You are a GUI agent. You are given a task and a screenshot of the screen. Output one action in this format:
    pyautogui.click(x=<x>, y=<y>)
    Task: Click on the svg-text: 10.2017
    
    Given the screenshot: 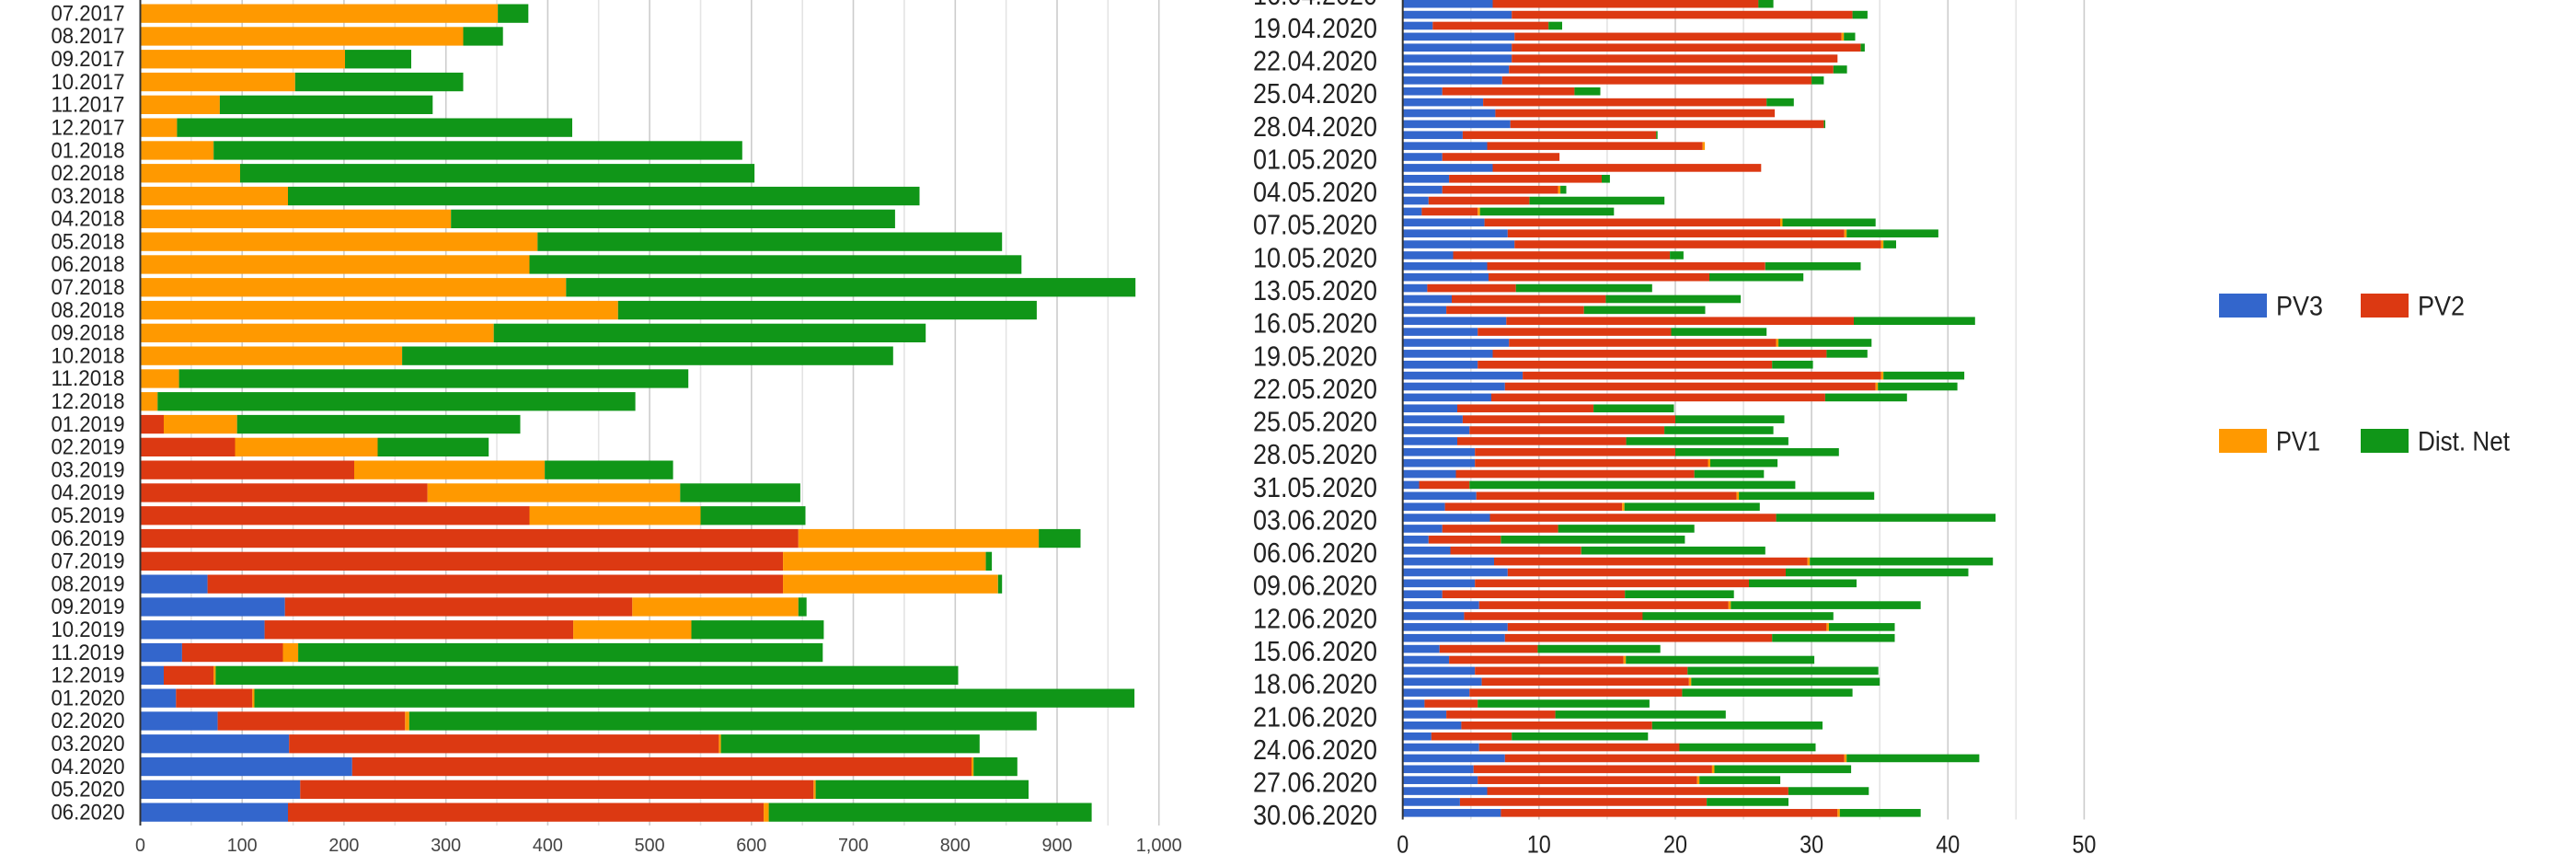 What is the action you would take?
    pyautogui.click(x=88, y=82)
    